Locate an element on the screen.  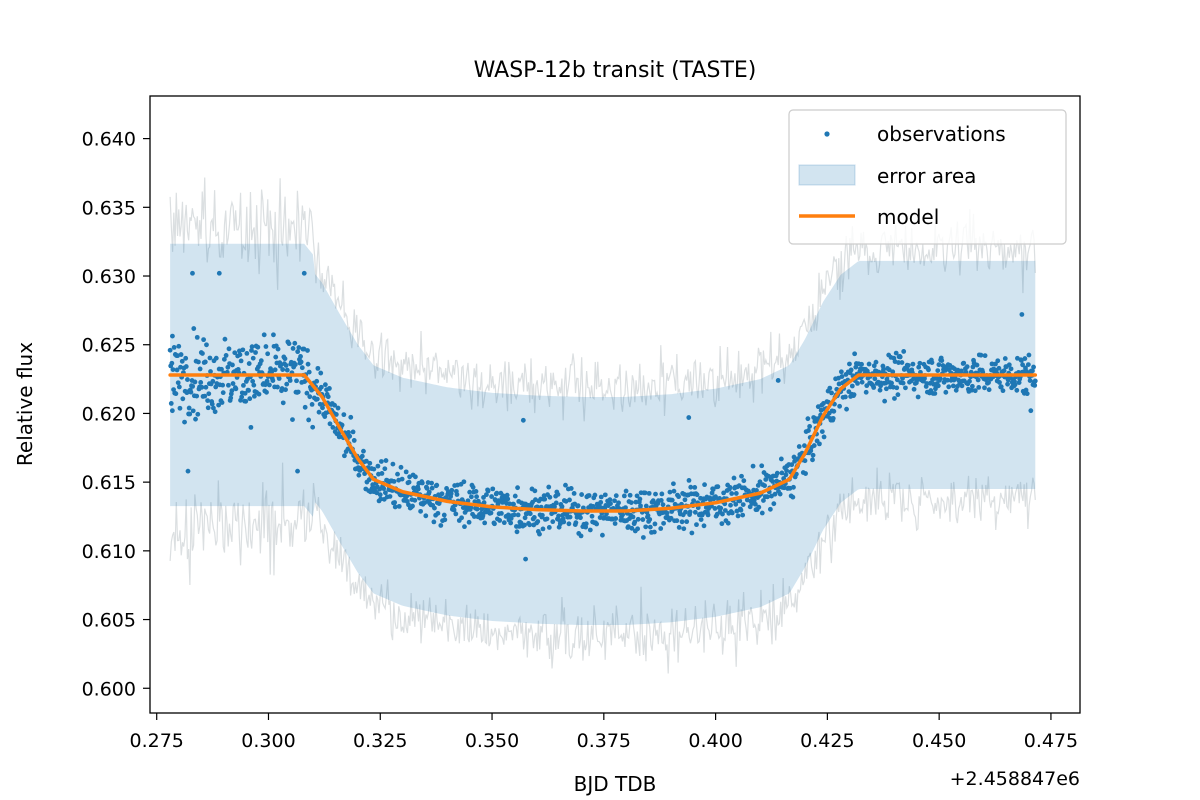
legend-error-area-label: error area is located at coordinates (926, 176).